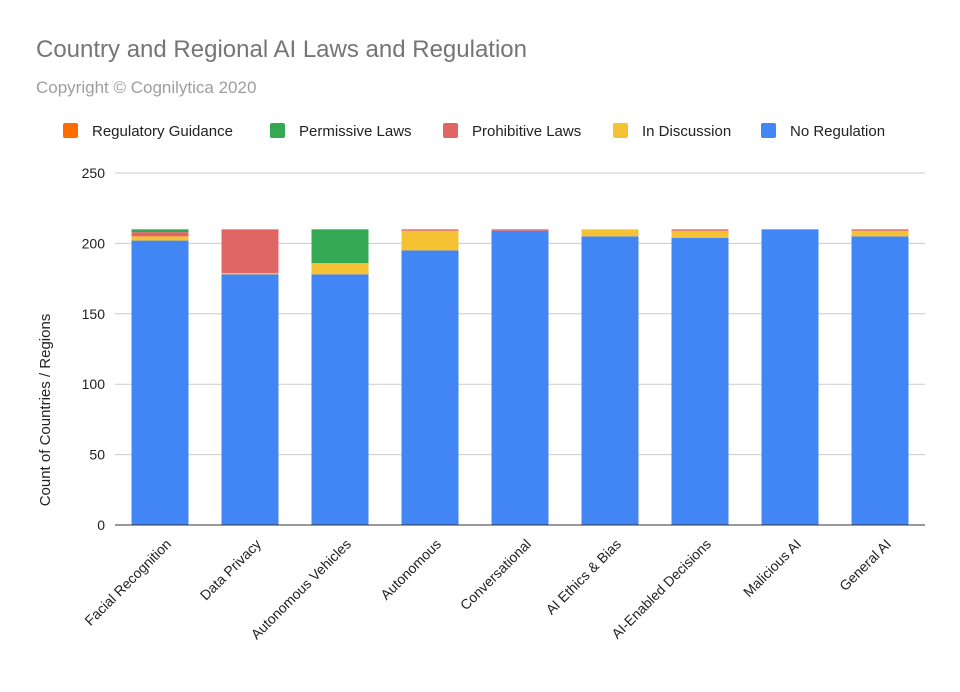 This screenshot has width=960, height=692. Describe the element at coordinates (162, 131) in the screenshot. I see `legend-label: Regulatory Guidance` at that location.